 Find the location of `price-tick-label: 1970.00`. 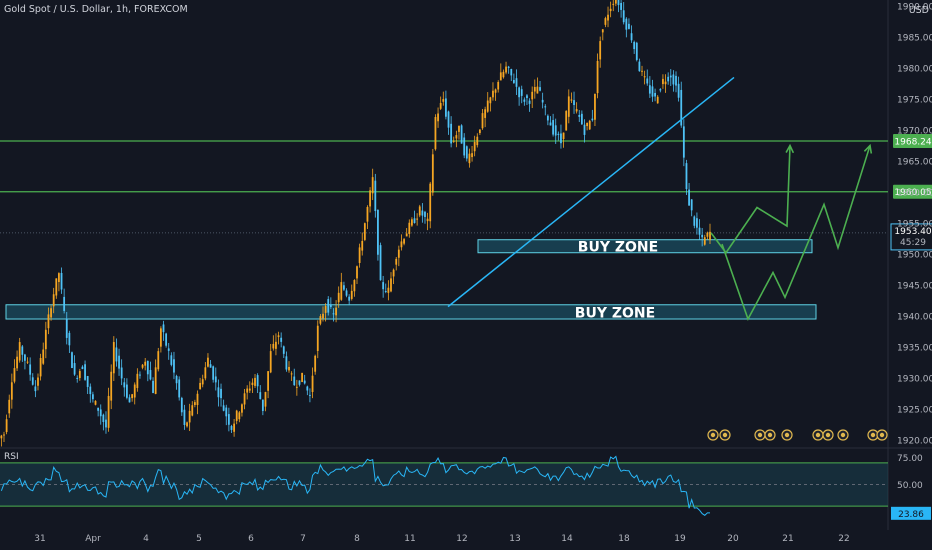

price-tick-label: 1970.00 is located at coordinates (914, 132).